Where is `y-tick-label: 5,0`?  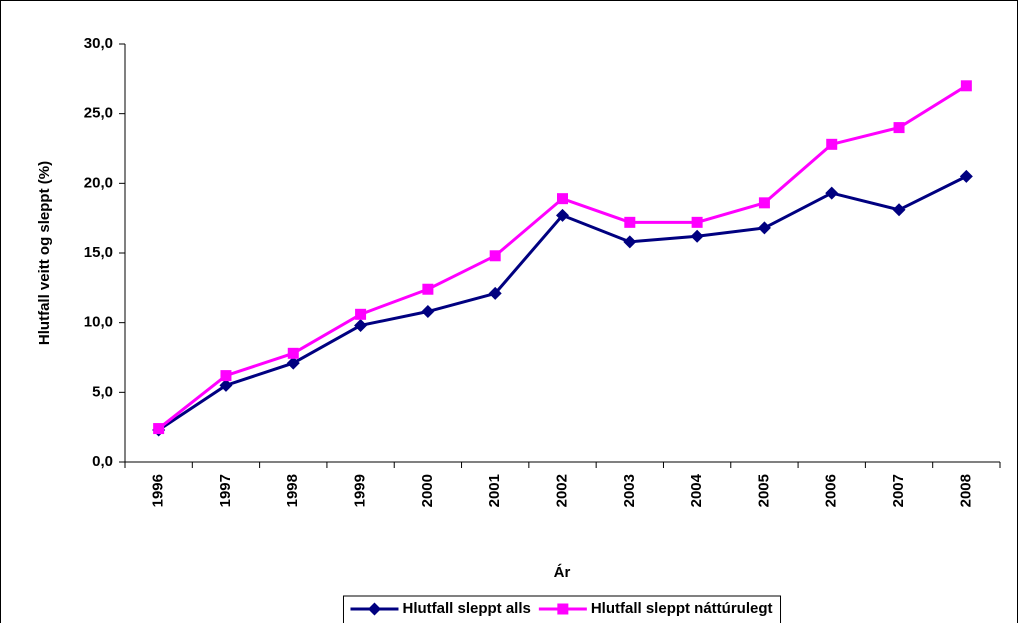 y-tick-label: 5,0 is located at coordinates (102, 391).